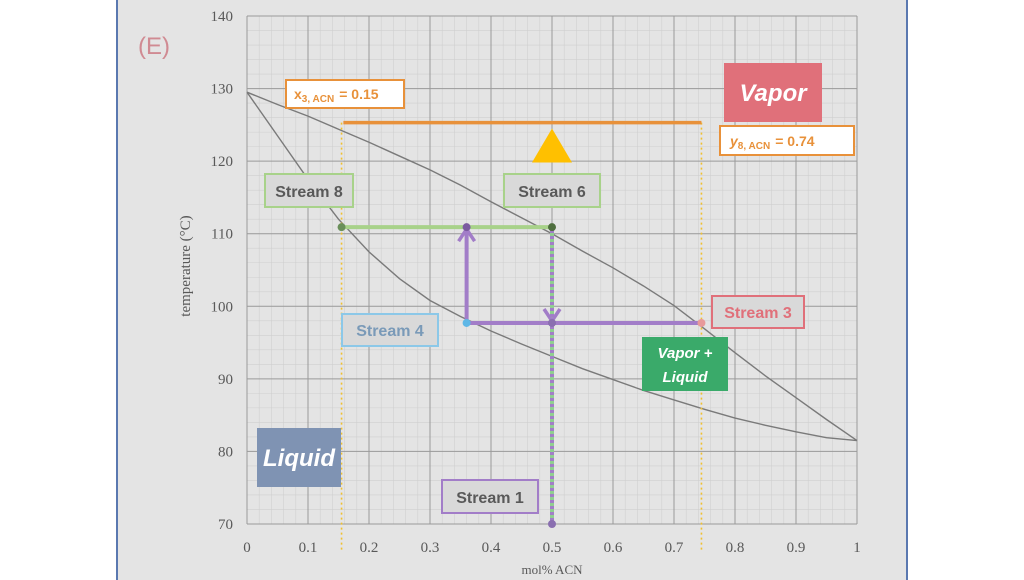 This screenshot has height=580, width=1024. I want to click on stream-1-text: Stream 1, so click(490, 498).